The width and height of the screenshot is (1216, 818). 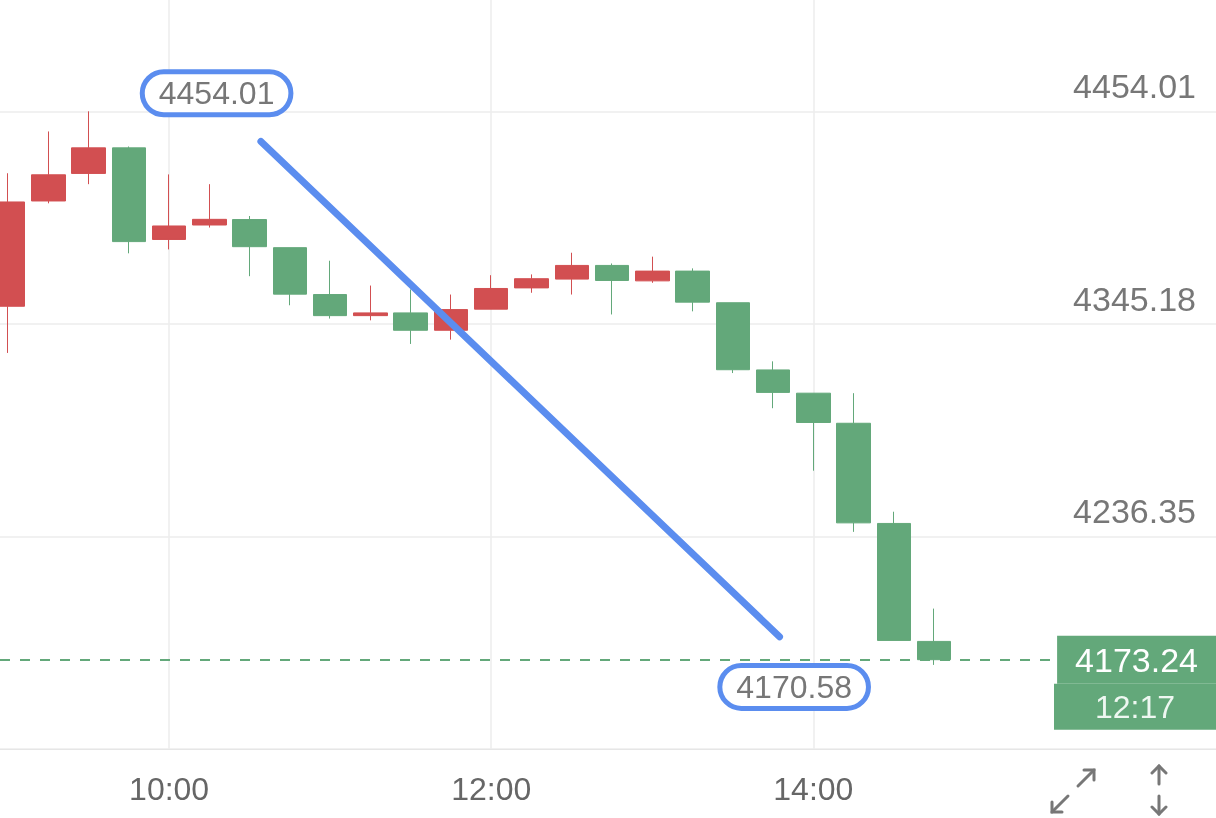 What do you see at coordinates (1134, 298) in the screenshot?
I see `y-tick-label: 4345.18` at bounding box center [1134, 298].